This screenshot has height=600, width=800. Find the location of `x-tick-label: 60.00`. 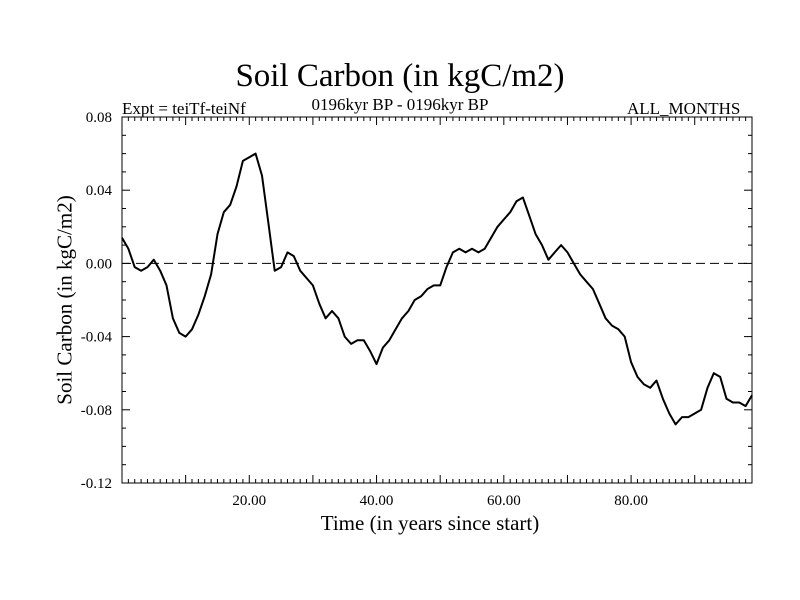

x-tick-label: 60.00 is located at coordinates (504, 501).